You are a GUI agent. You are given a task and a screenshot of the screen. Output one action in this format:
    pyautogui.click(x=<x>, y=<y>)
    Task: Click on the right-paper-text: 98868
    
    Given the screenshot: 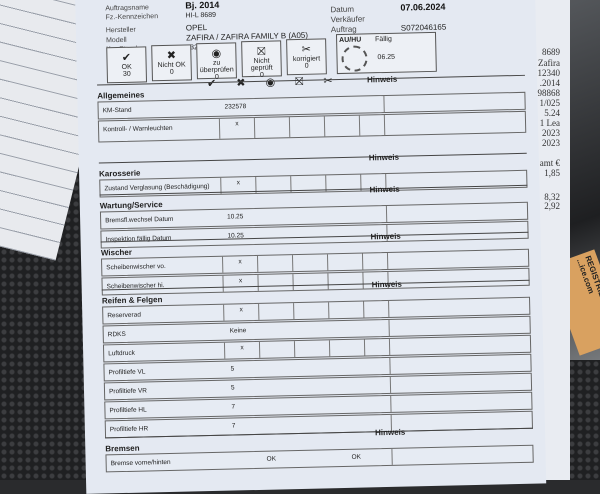 What is the action you would take?
    pyautogui.click(x=549, y=93)
    